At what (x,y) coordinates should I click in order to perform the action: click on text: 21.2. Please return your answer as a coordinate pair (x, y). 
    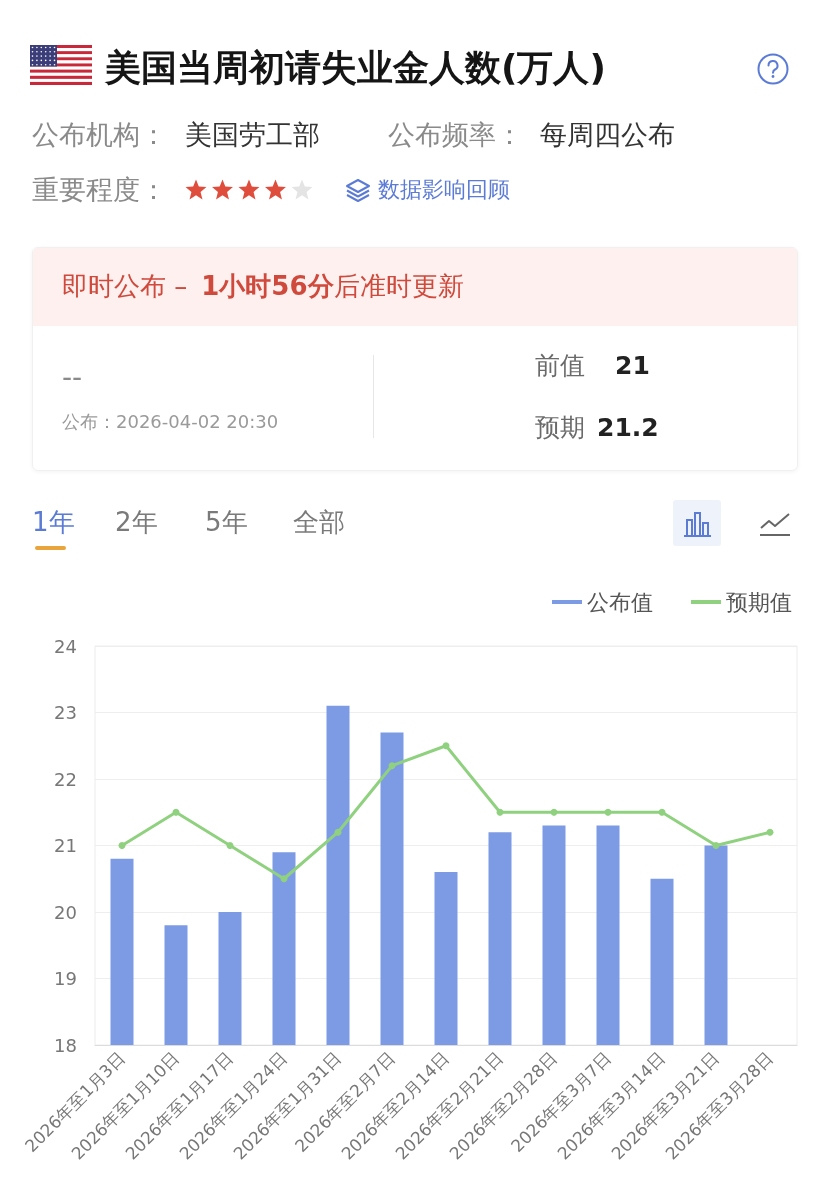
    Looking at the image, I should click on (628, 428).